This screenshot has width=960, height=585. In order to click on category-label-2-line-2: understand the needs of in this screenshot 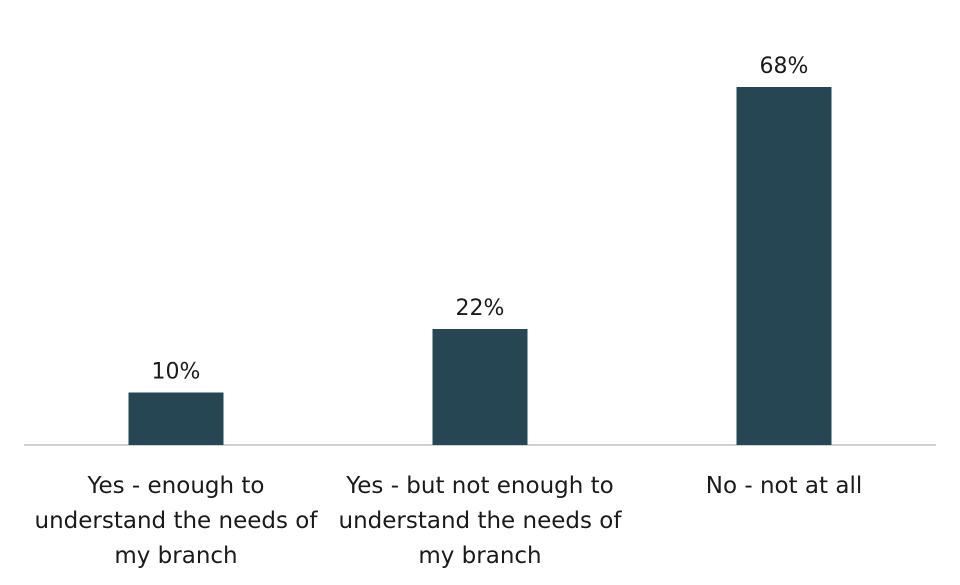, I will do `click(481, 521)`.